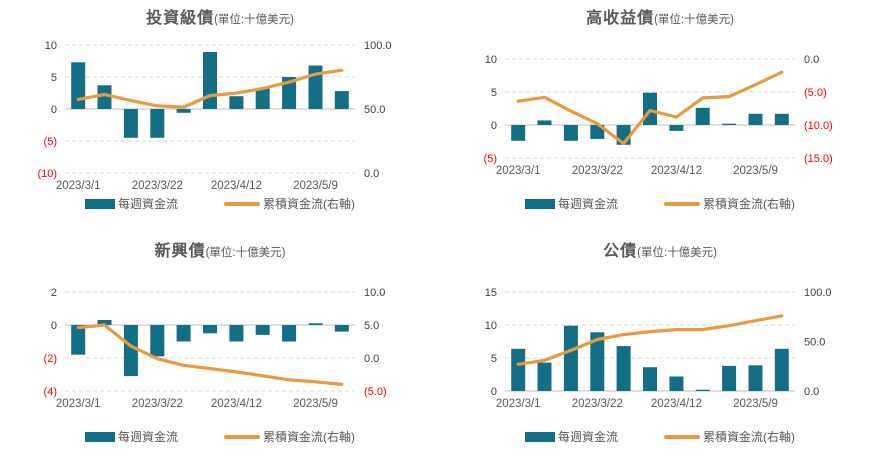 The height and width of the screenshot is (467, 881). I want to click on right-axis-tick-label: 5.0, so click(371, 326).